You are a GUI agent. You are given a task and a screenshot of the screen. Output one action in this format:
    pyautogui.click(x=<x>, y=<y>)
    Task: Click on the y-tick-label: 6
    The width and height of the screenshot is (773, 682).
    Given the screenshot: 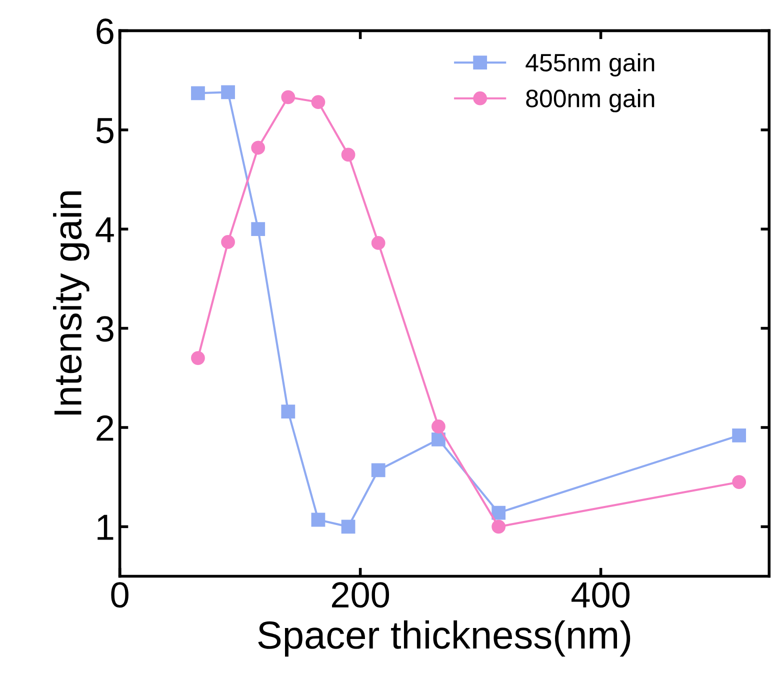 What is the action you would take?
    pyautogui.click(x=105, y=31)
    